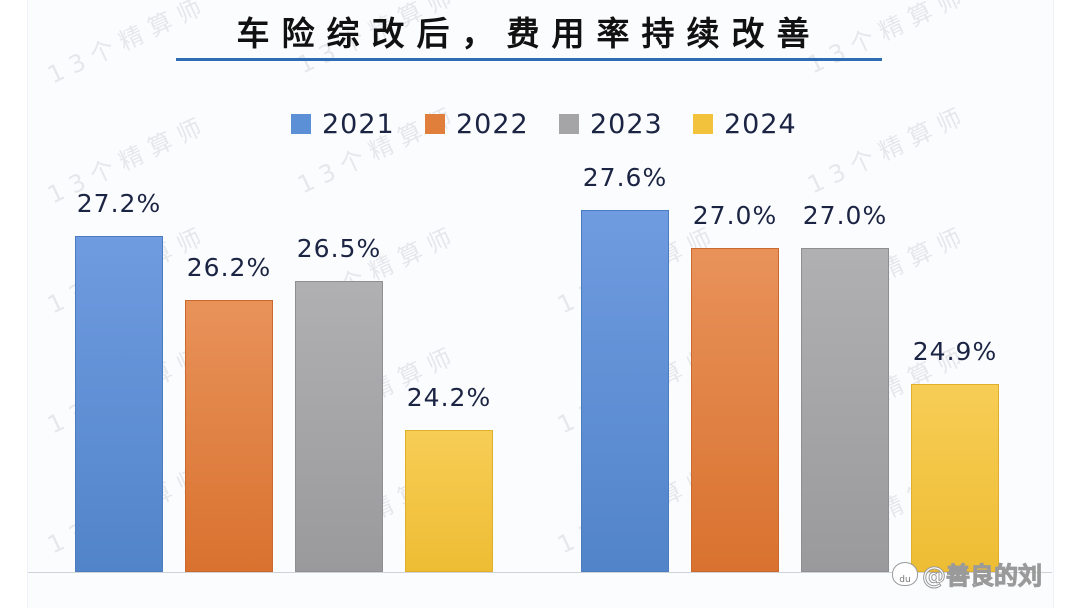 The width and height of the screenshot is (1080, 608). What do you see at coordinates (358, 124) in the screenshot?
I see `legend-label: 2021` at bounding box center [358, 124].